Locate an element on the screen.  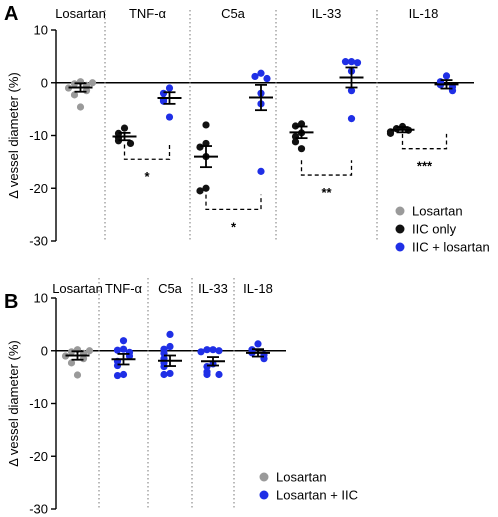
legend-label: IIC only is located at coordinates (434, 229).